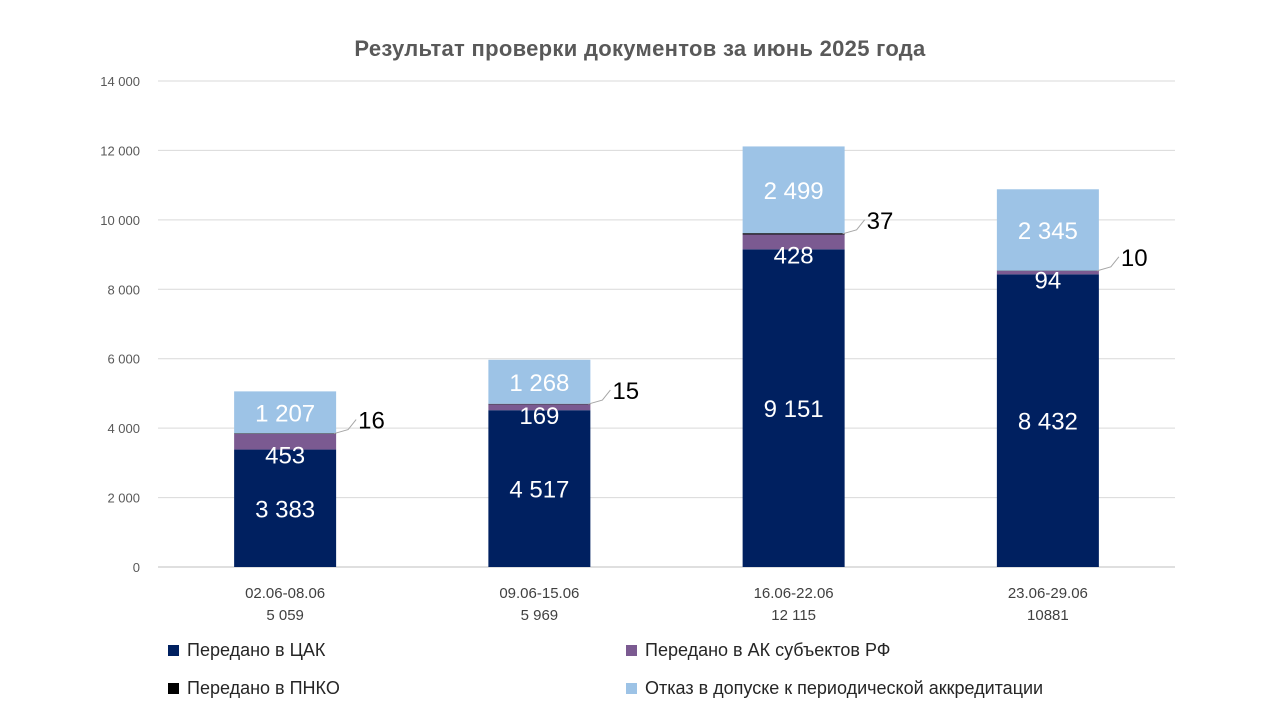 The height and width of the screenshot is (720, 1280). Describe the element at coordinates (123, 428) in the screenshot. I see `y-tick-label: 4 000` at that location.